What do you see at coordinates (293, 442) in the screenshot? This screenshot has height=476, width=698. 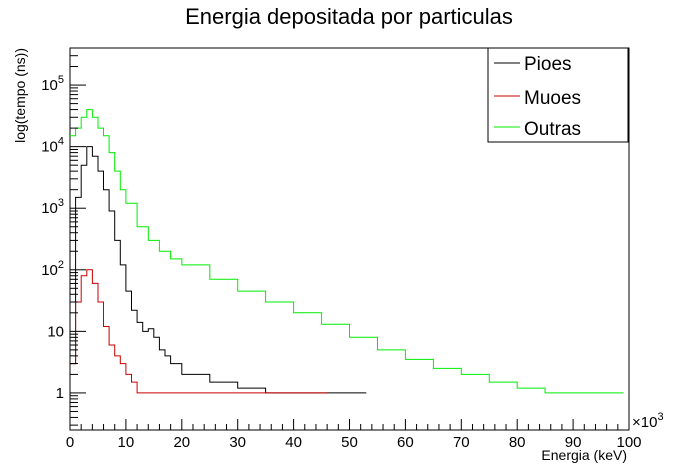 I see `x-tick-label: 40` at bounding box center [293, 442].